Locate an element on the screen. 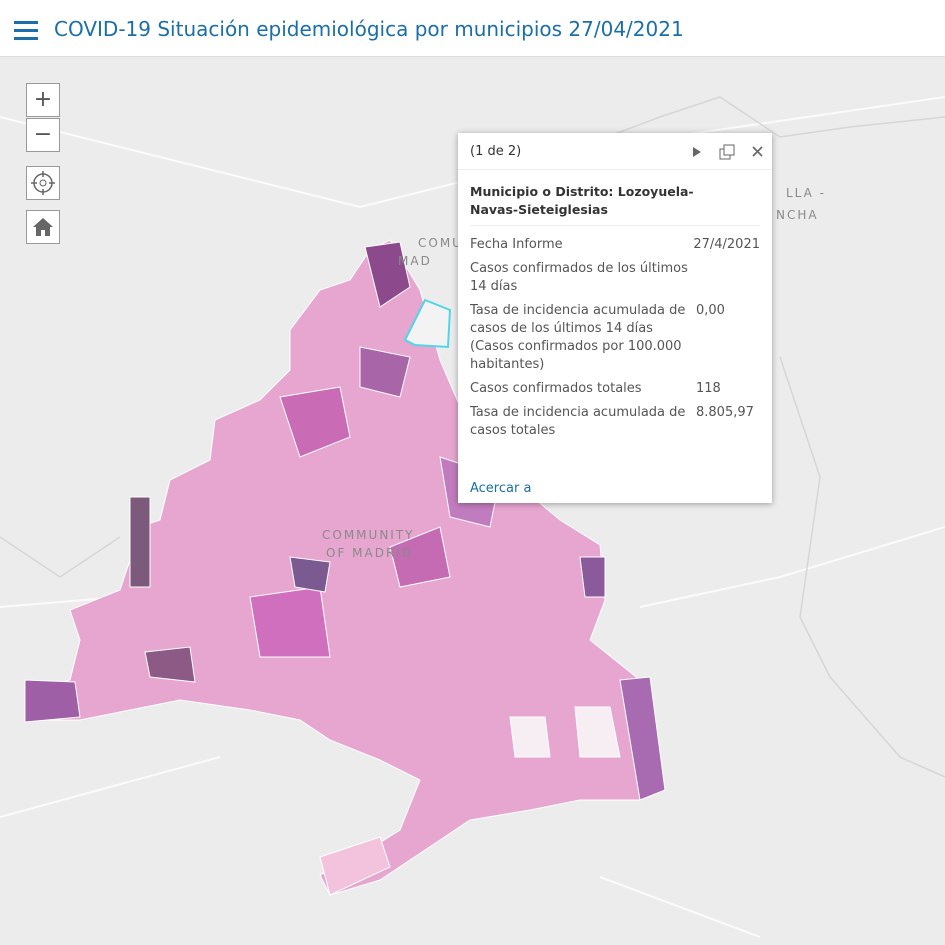  field-value: 27/4/2021 is located at coordinates (726, 244).